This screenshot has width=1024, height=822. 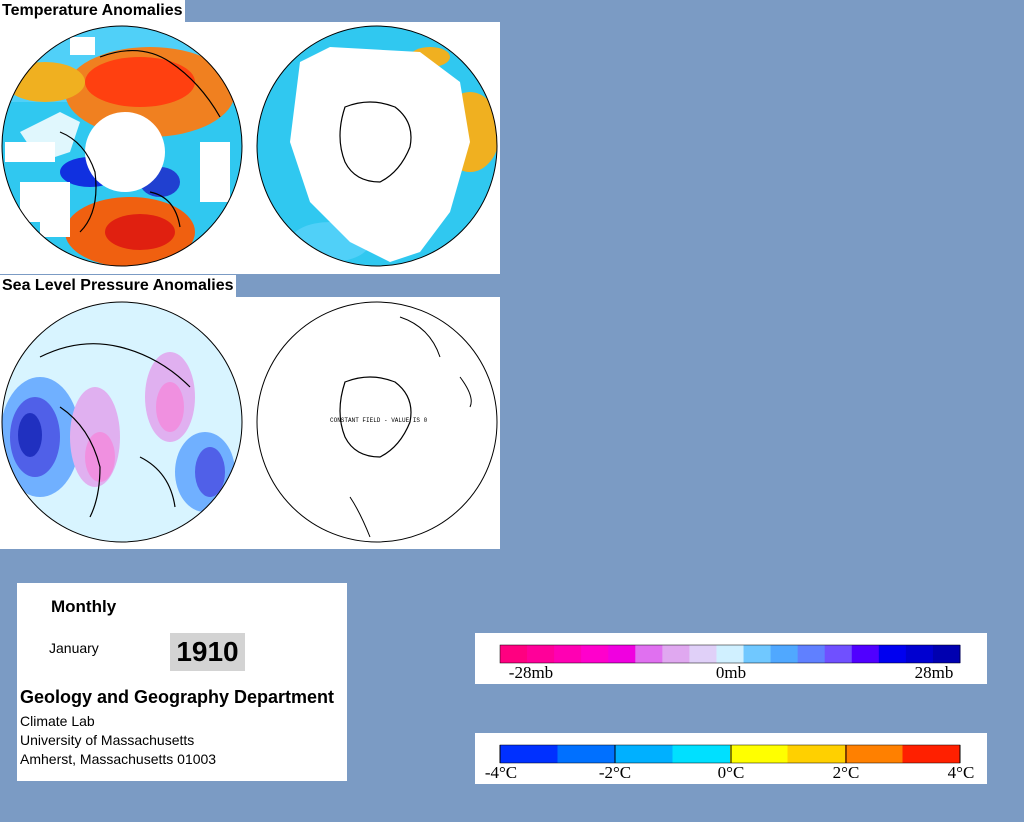 What do you see at coordinates (84, 606) in the screenshot?
I see `period-label: Monthly` at bounding box center [84, 606].